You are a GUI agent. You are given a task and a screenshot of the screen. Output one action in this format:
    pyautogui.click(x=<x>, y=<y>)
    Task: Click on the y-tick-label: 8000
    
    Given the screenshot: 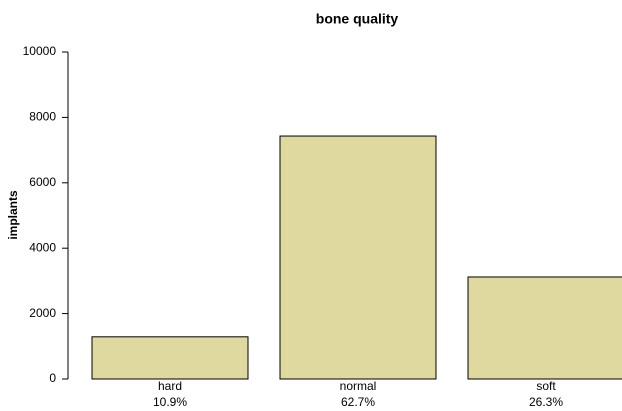 What is the action you would take?
    pyautogui.click(x=42, y=117)
    